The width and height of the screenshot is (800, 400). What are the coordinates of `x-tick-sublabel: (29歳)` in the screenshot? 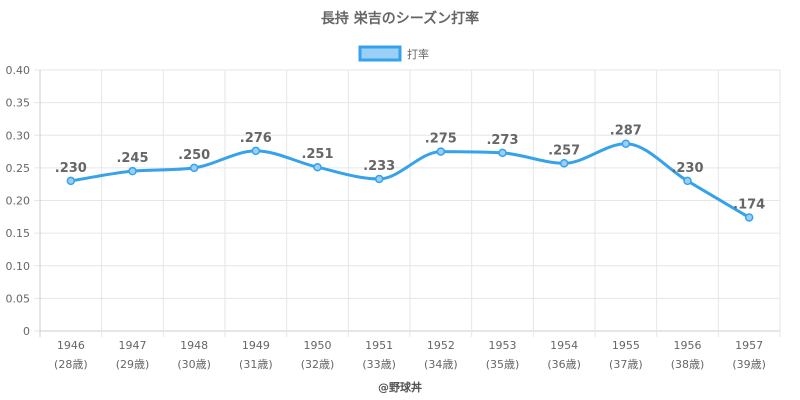 It's located at (133, 364).